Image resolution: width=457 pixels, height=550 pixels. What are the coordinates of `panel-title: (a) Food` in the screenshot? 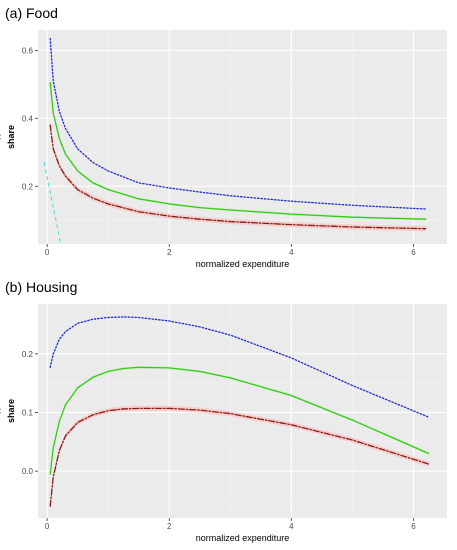 It's located at (31, 13).